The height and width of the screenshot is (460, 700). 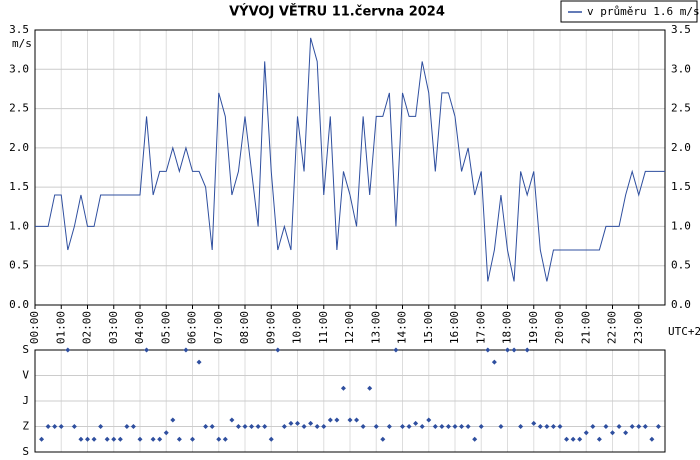 I want to click on x-tick-label: 03:00, so click(x=113, y=327).